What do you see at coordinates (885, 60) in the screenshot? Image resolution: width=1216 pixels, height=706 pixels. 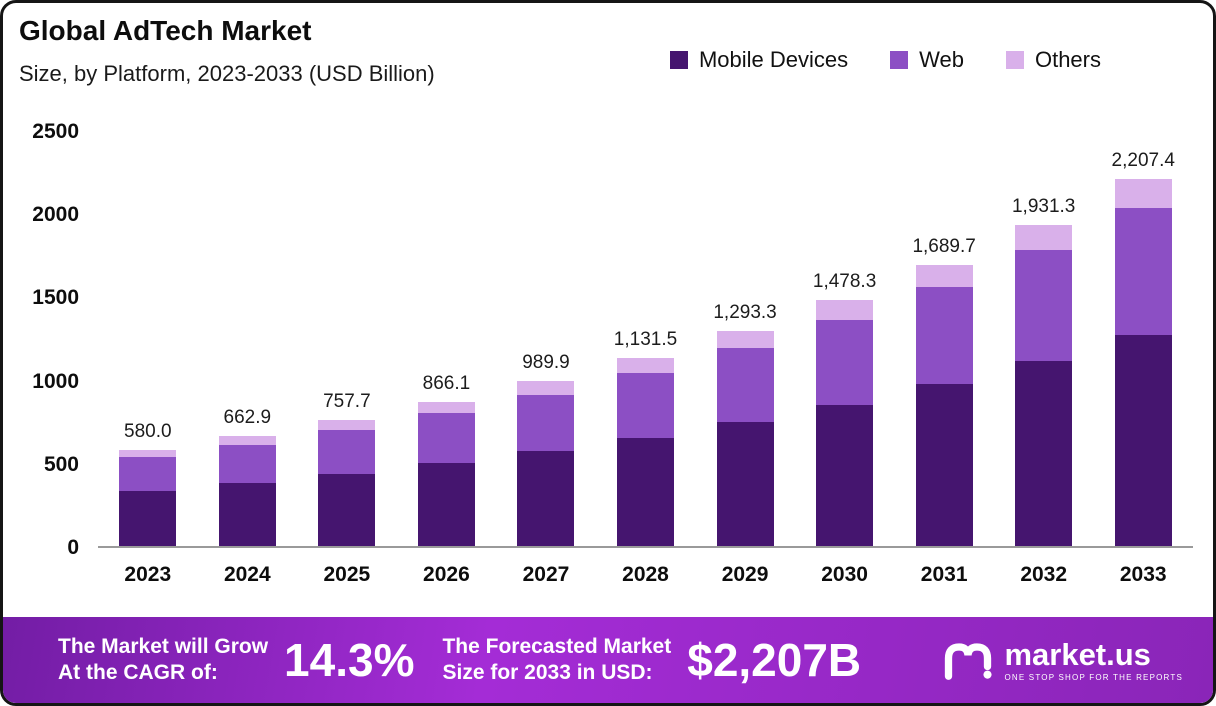 I see `legend: Mobile Devices Web Others` at bounding box center [885, 60].